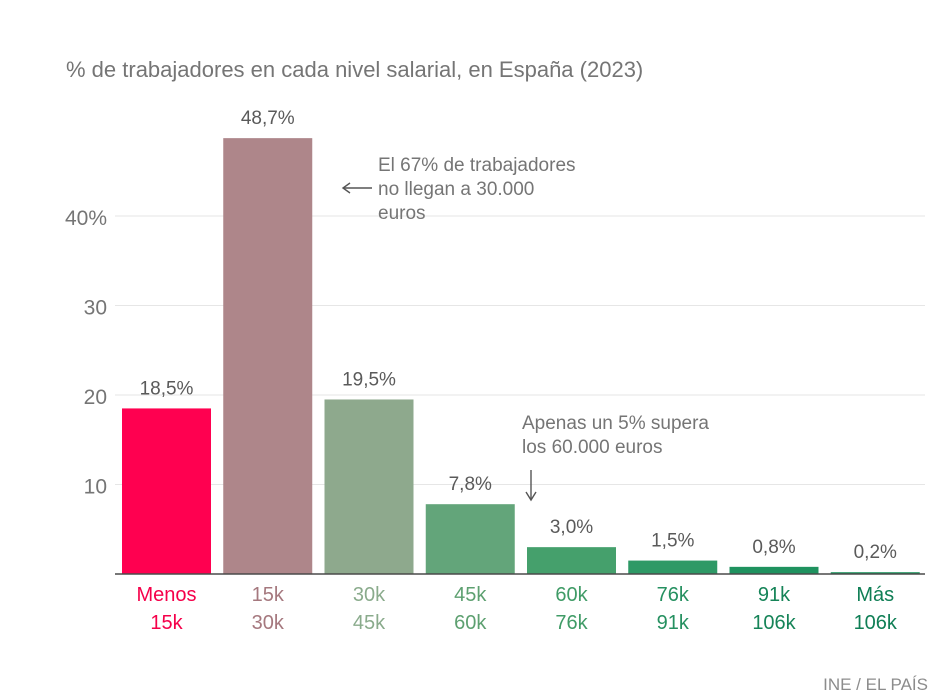 This screenshot has width=950, height=698. What do you see at coordinates (402, 213) in the screenshot?
I see `annotation-text: euros` at bounding box center [402, 213].